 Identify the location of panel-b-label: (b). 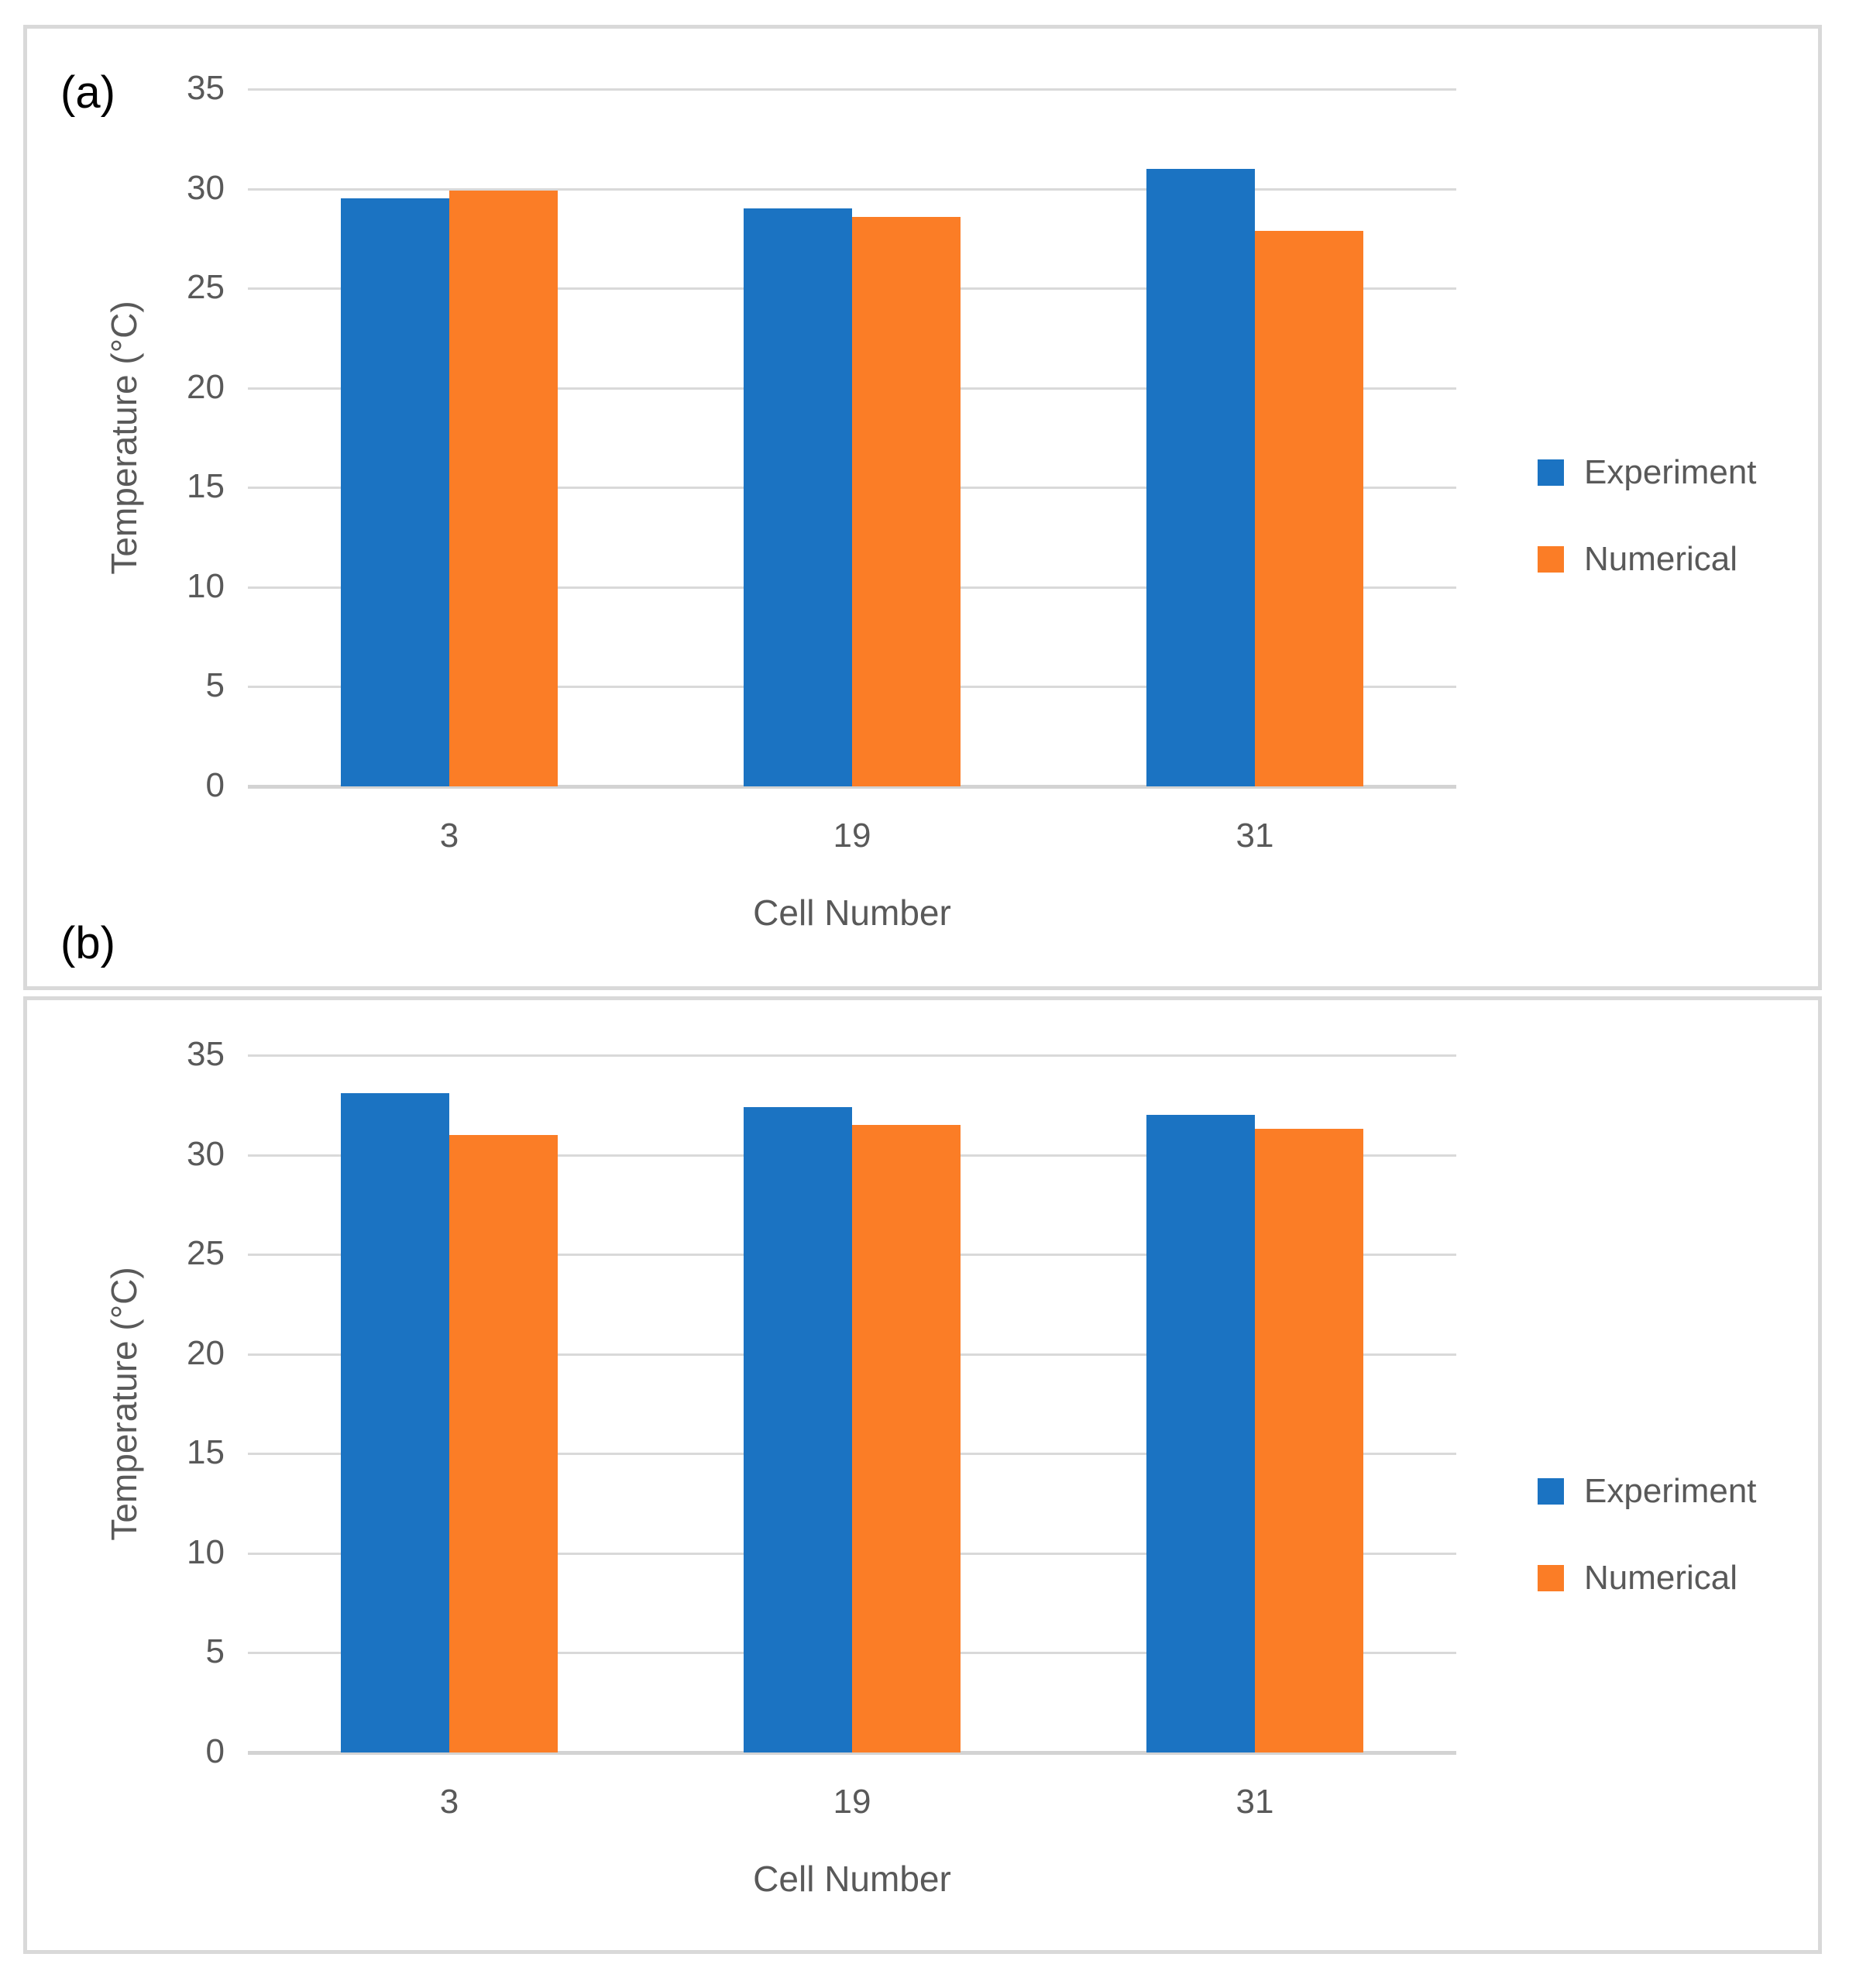
(87, 943).